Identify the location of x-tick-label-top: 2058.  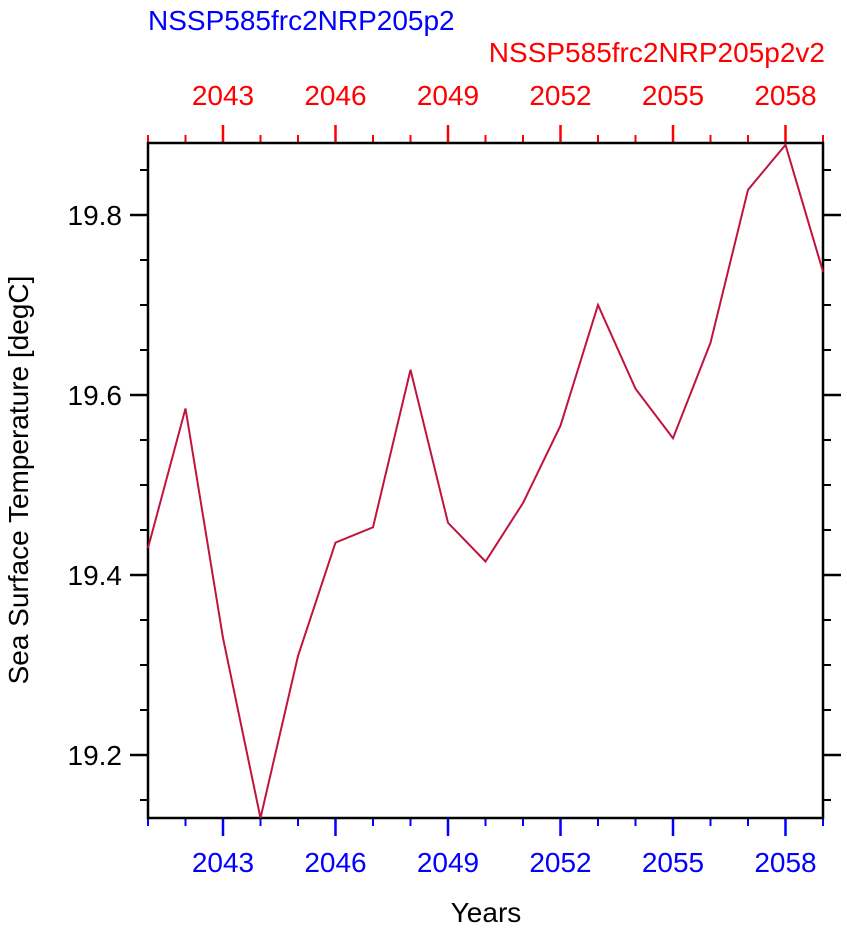
(785, 95).